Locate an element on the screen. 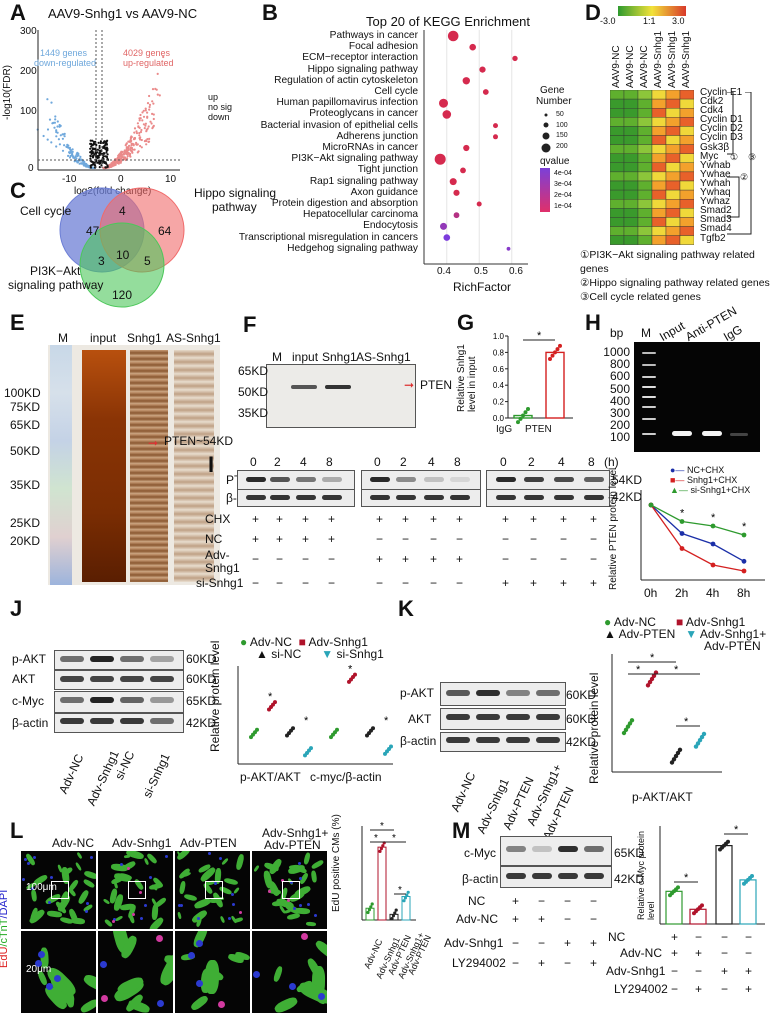 The width and height of the screenshot is (770, 1014). down-count: 1449 genes is located at coordinates (64, 53).